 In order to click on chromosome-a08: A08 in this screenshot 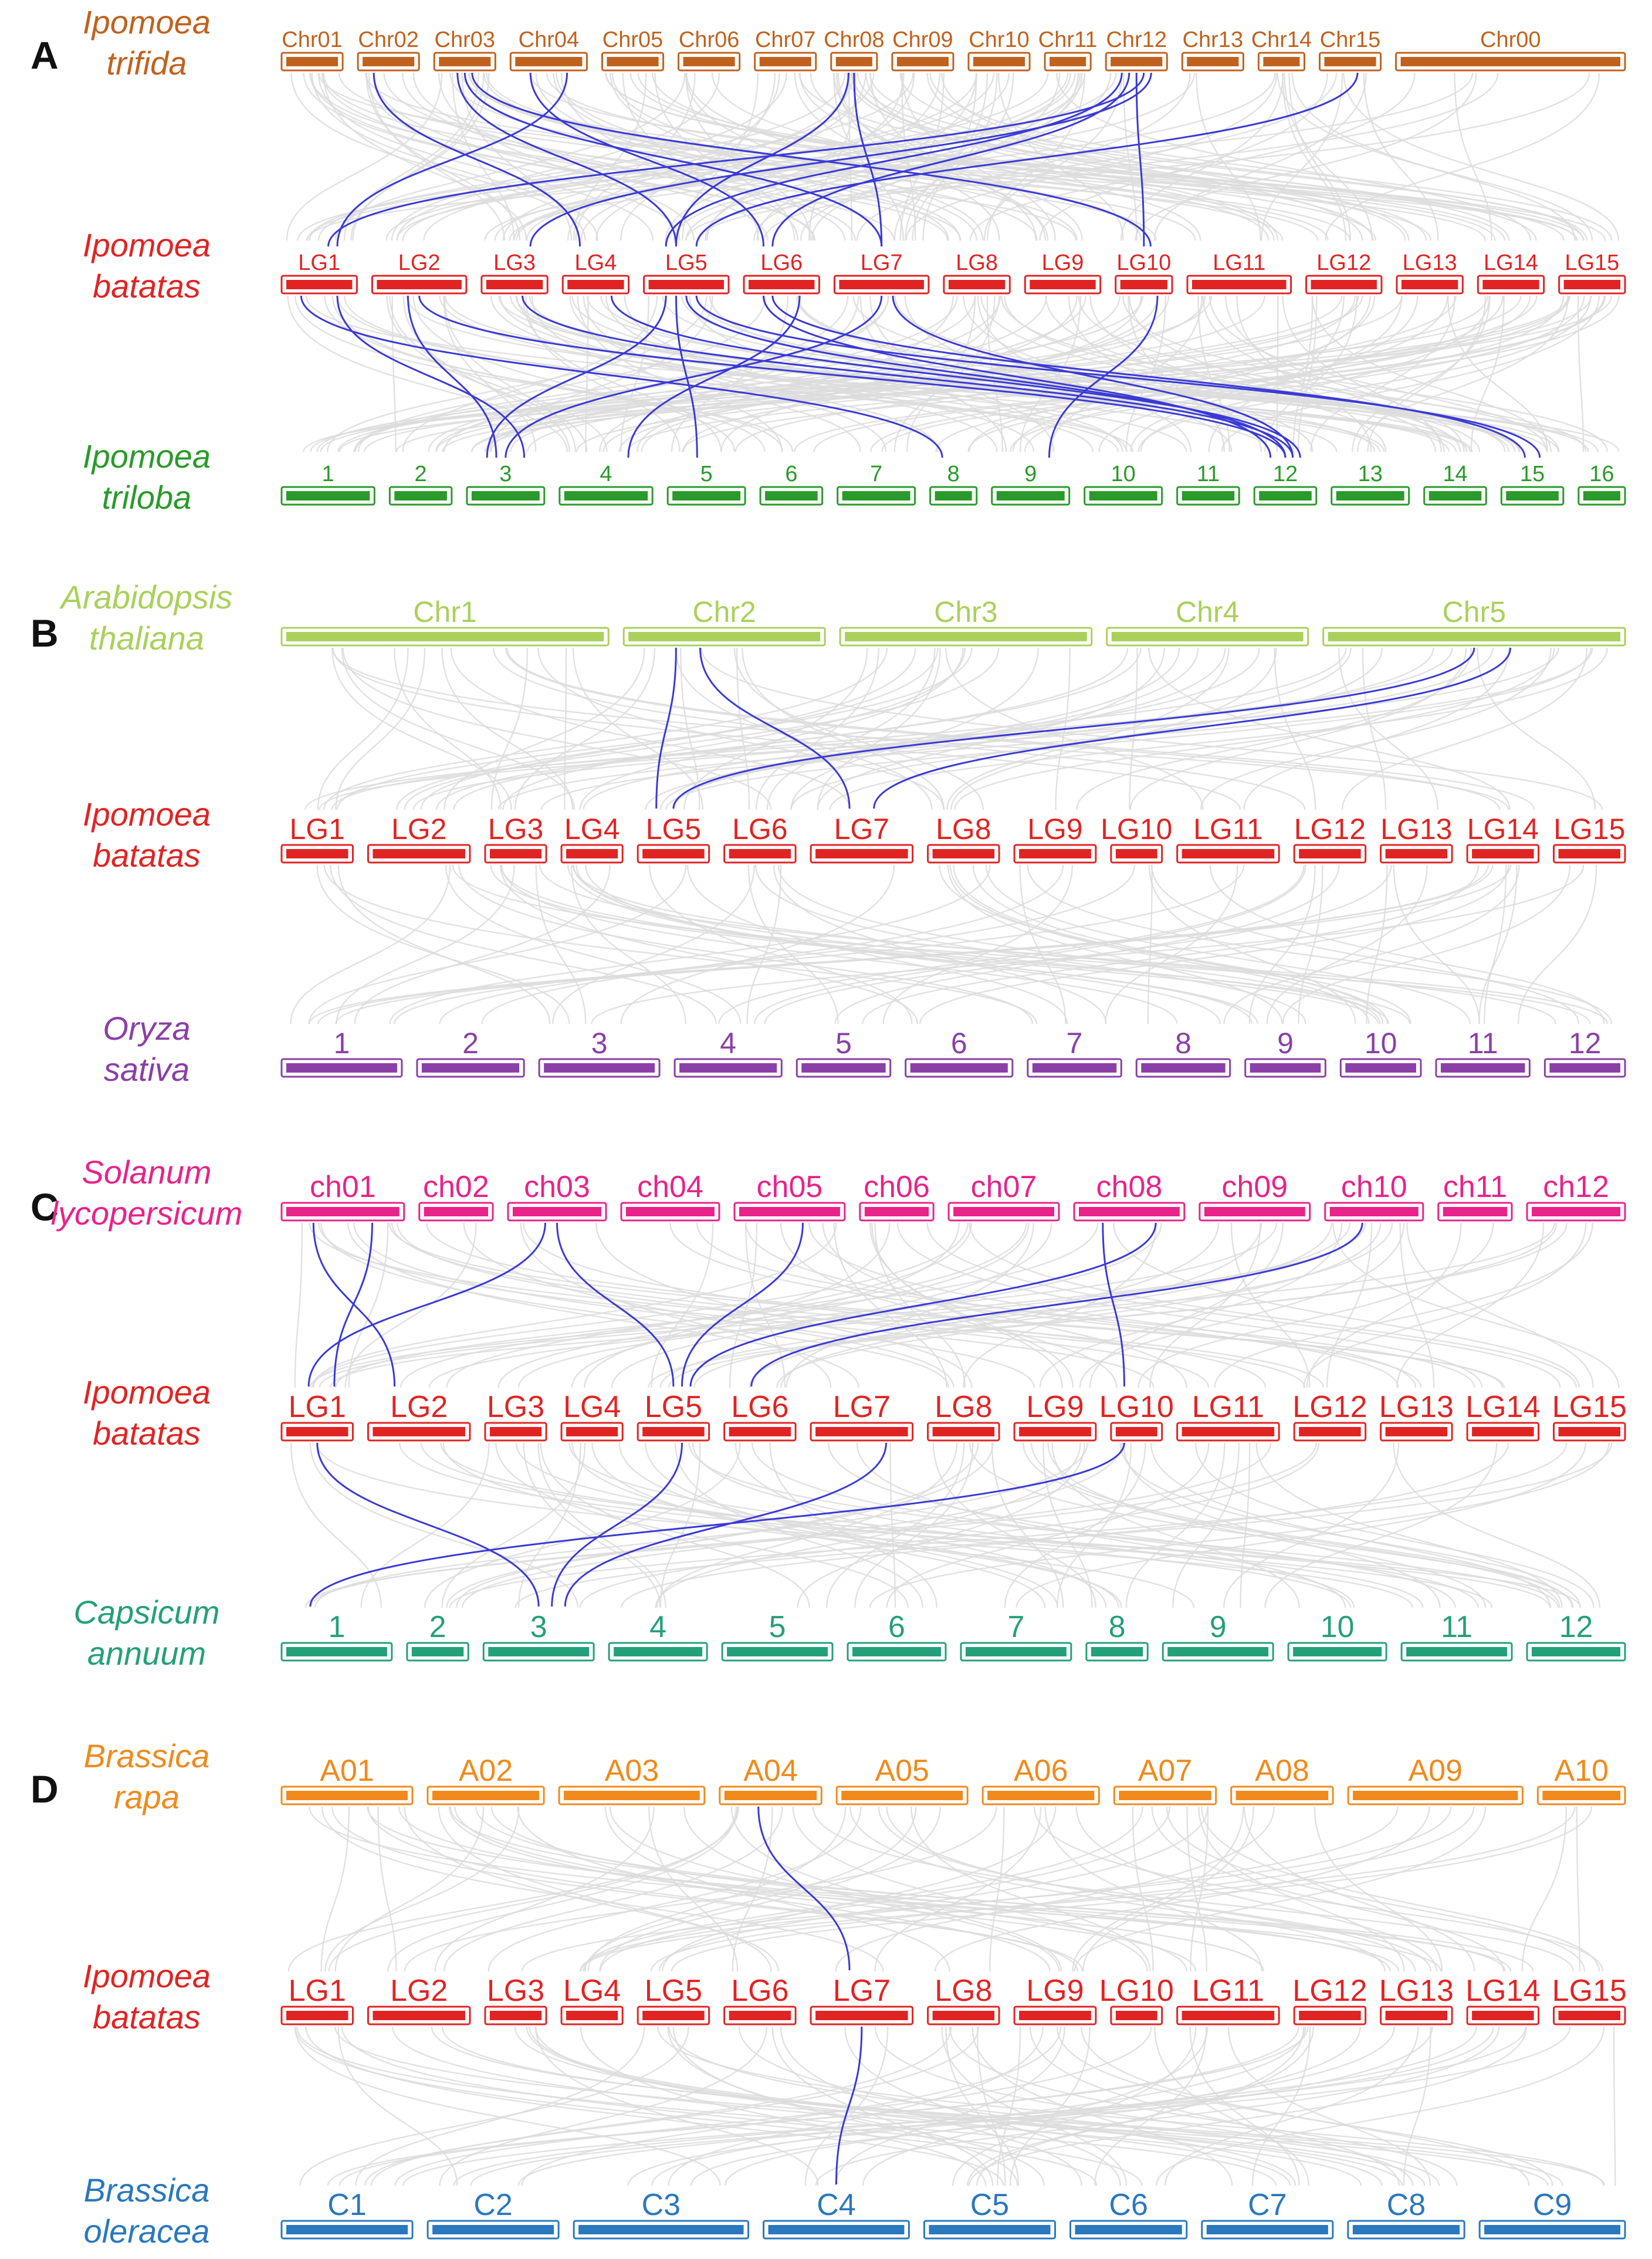, I will do `click(1282, 1779)`.